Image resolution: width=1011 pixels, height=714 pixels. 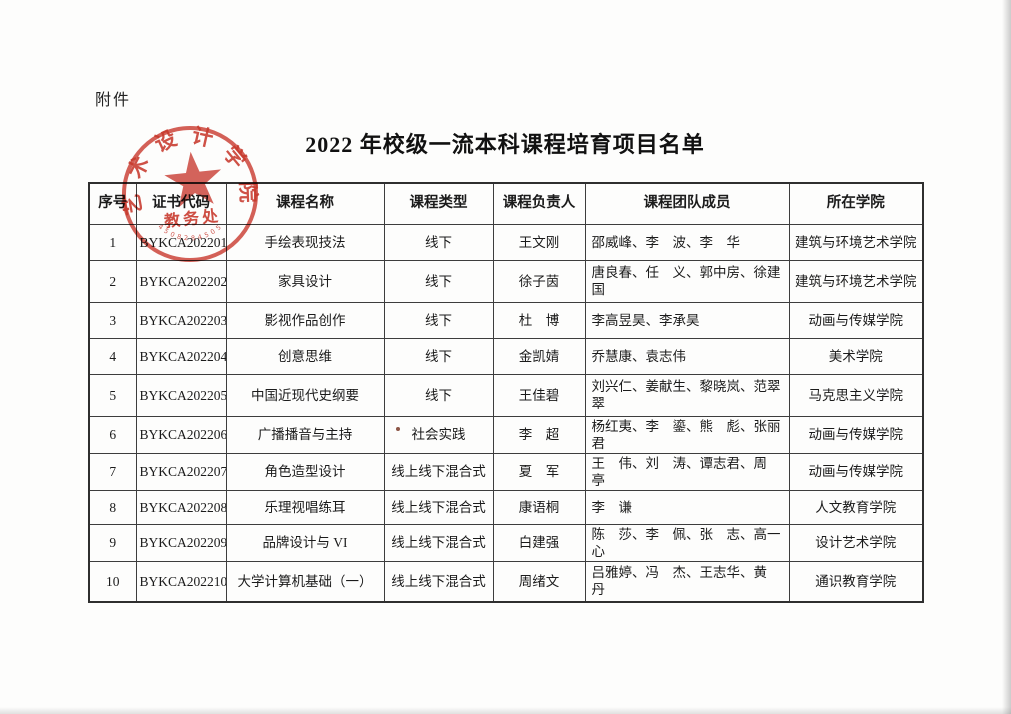 I want to click on column-header-leader: 课程负责人, so click(x=539, y=203).